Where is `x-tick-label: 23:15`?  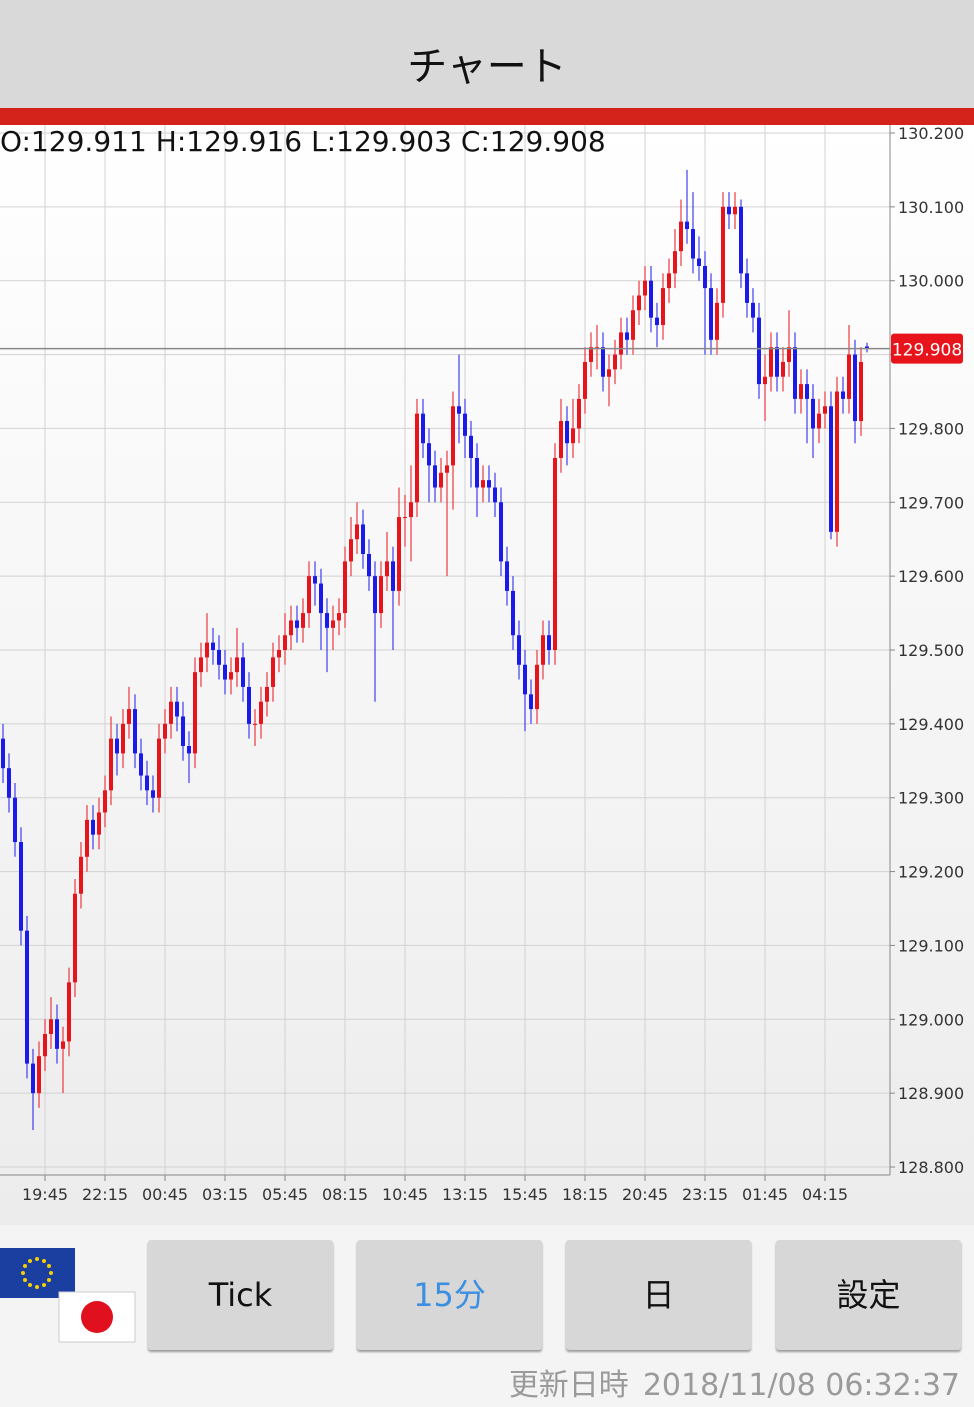 x-tick-label: 23:15 is located at coordinates (705, 1194).